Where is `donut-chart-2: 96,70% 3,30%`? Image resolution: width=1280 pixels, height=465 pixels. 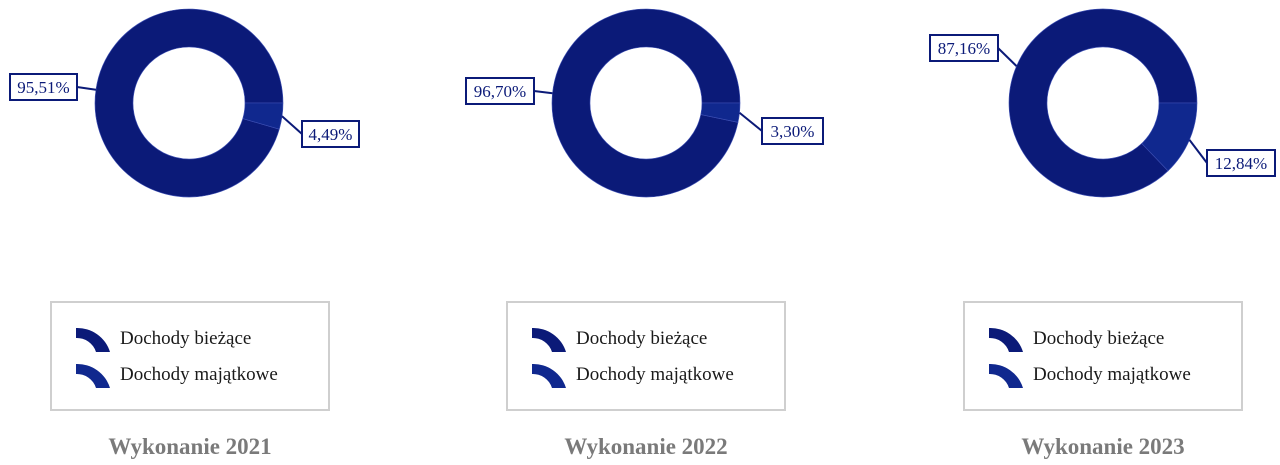
donut-chart-2: 96,70% 3,30% is located at coordinates (644, 103).